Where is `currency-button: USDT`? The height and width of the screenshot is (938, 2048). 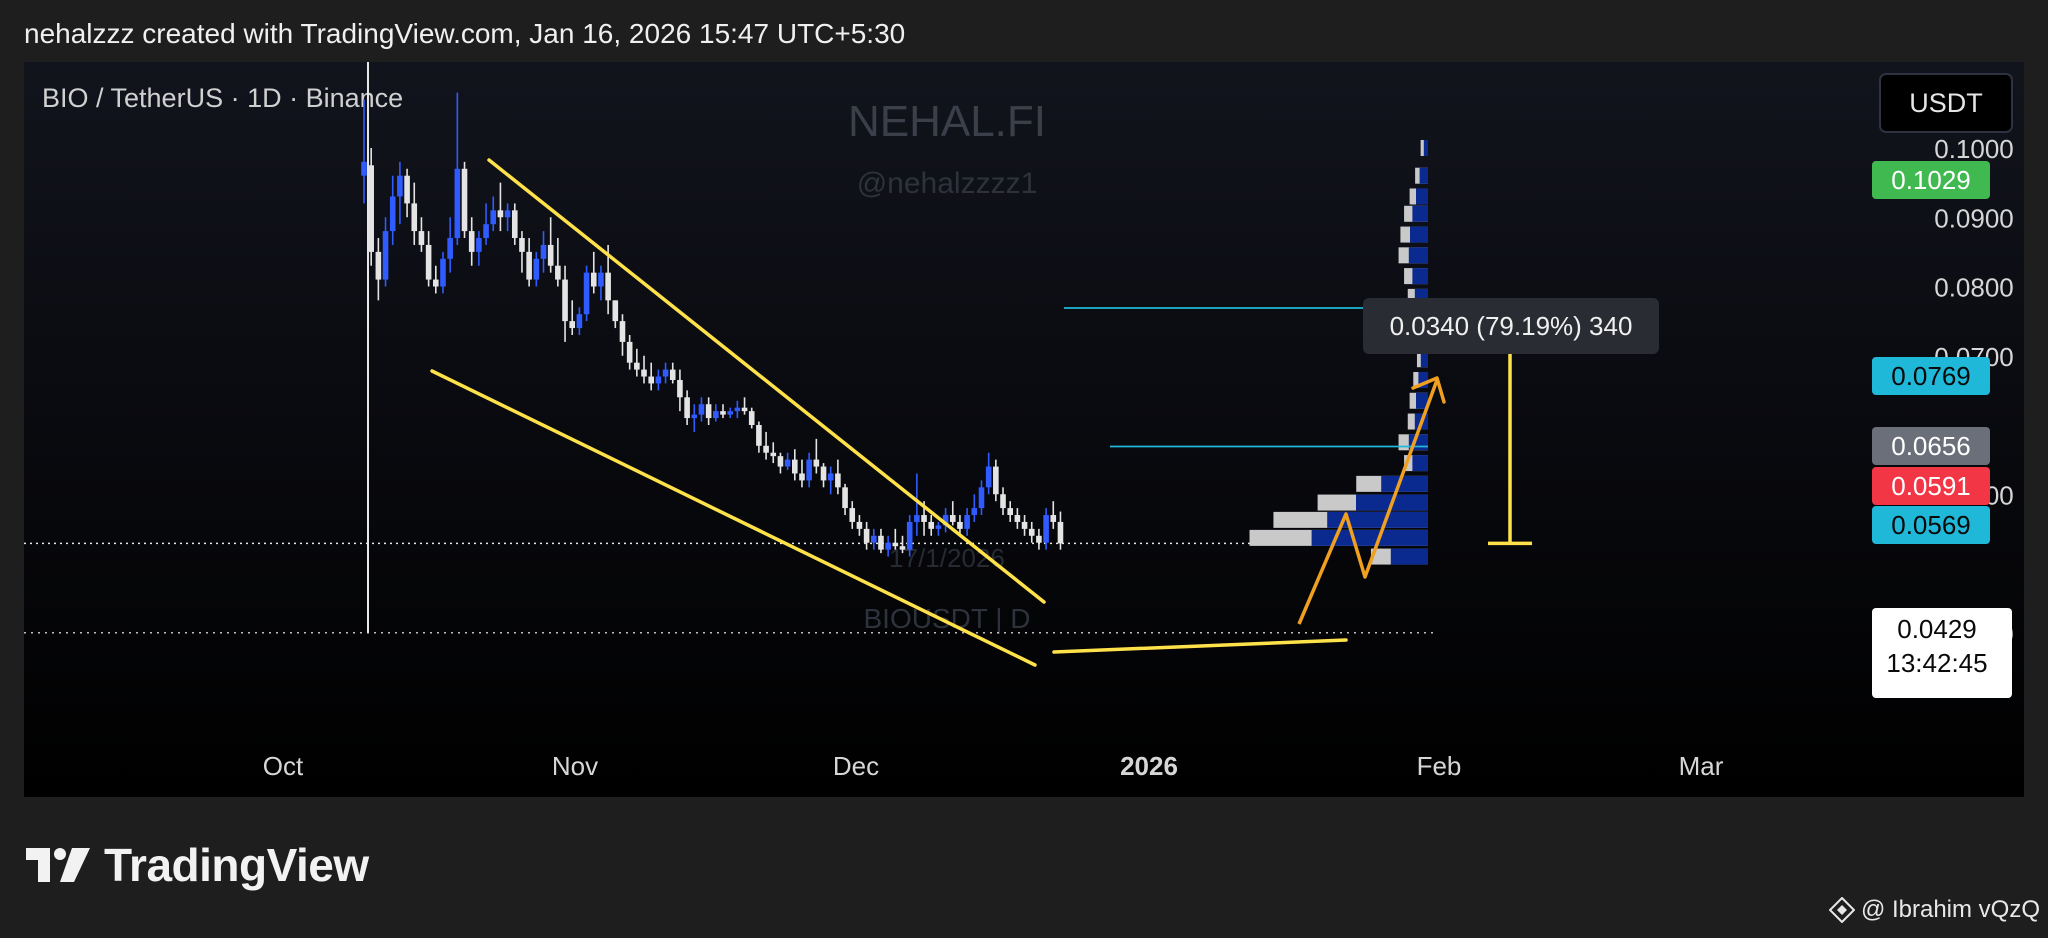
currency-button: USDT is located at coordinates (1946, 103).